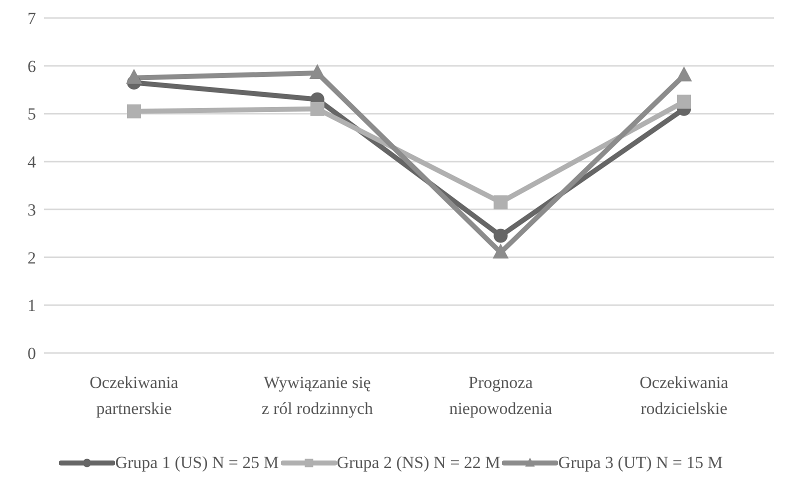  I want to click on y-tick-label: 3, so click(32, 210).